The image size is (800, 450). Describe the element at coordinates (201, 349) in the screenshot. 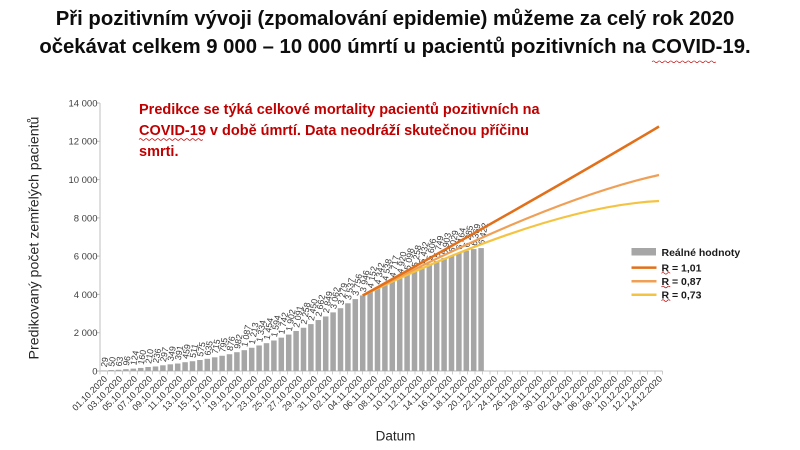

I see `svg-text: 575` at that location.